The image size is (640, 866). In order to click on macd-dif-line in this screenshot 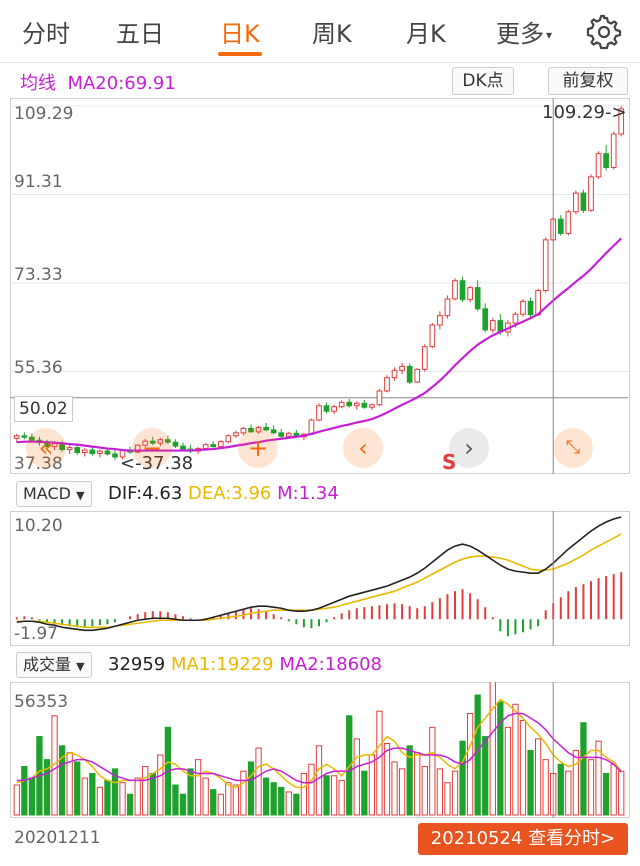, I will do `click(319, 574)`.